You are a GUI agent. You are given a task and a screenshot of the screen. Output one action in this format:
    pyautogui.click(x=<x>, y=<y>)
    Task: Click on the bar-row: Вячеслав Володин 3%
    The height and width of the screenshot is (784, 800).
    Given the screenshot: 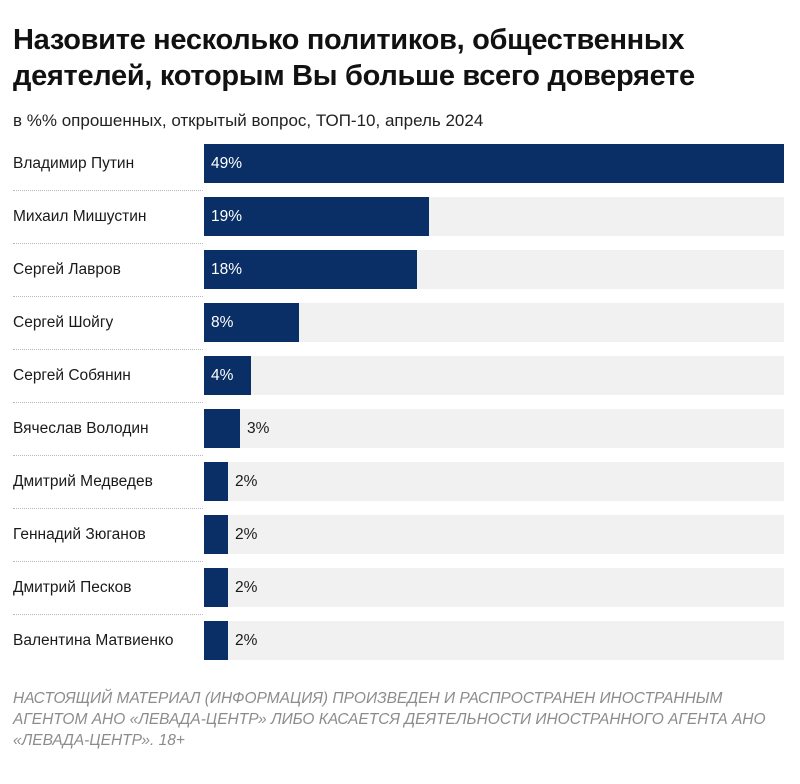 What is the action you would take?
    pyautogui.click(x=400, y=431)
    